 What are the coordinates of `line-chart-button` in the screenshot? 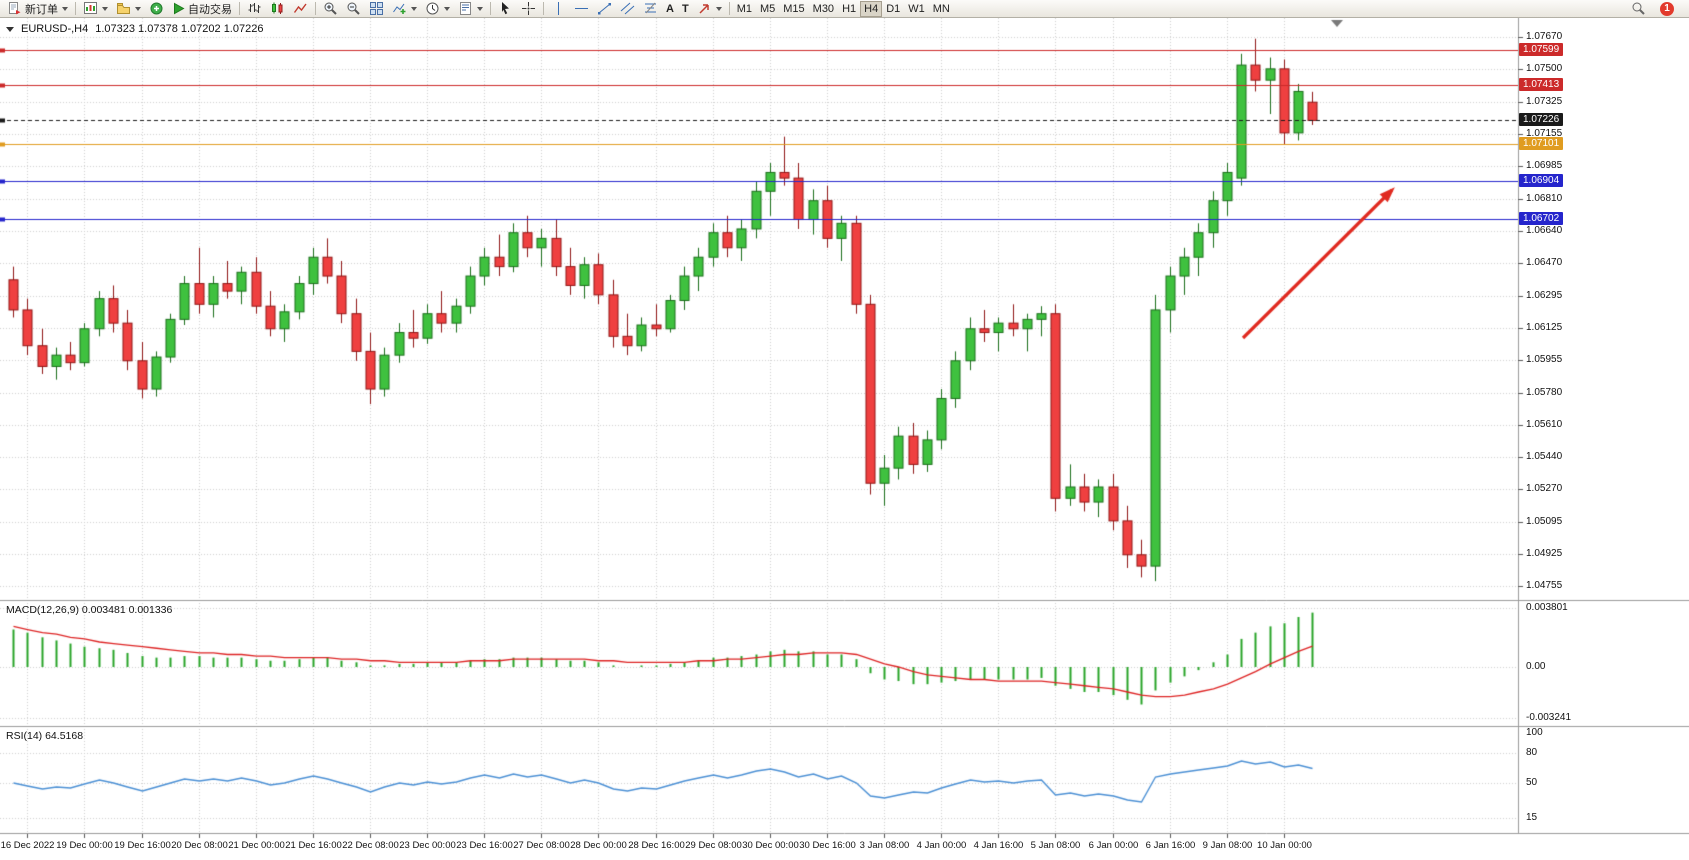 It's located at (300, 9).